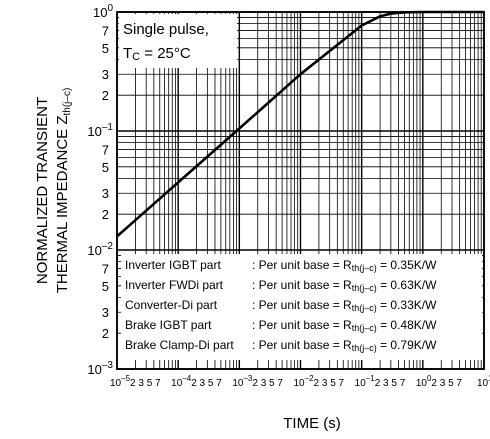 This screenshot has height=439, width=490. What do you see at coordinates (196, 381) in the screenshot?
I see `x-tick-label: 10–42 3 5 7` at bounding box center [196, 381].